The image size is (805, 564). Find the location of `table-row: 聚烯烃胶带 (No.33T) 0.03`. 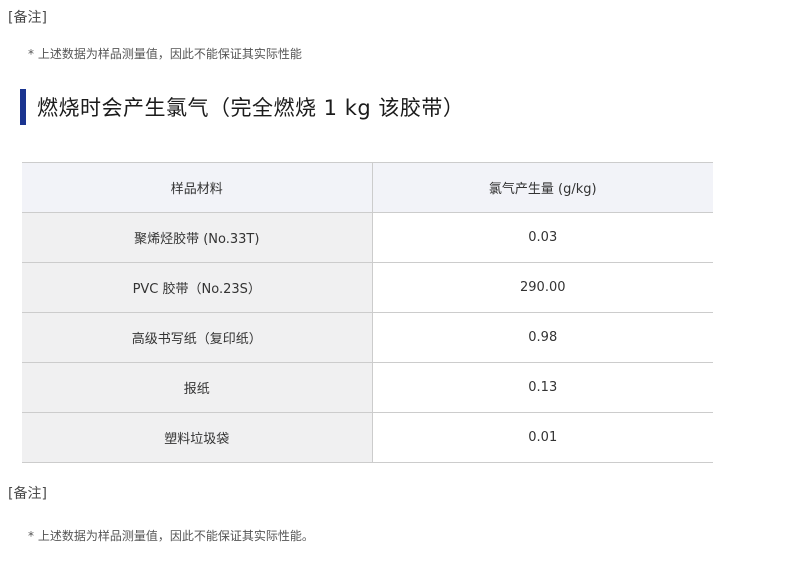

table-row: 聚烯烃胶带 (No.33T) 0.03 is located at coordinates (367, 237).